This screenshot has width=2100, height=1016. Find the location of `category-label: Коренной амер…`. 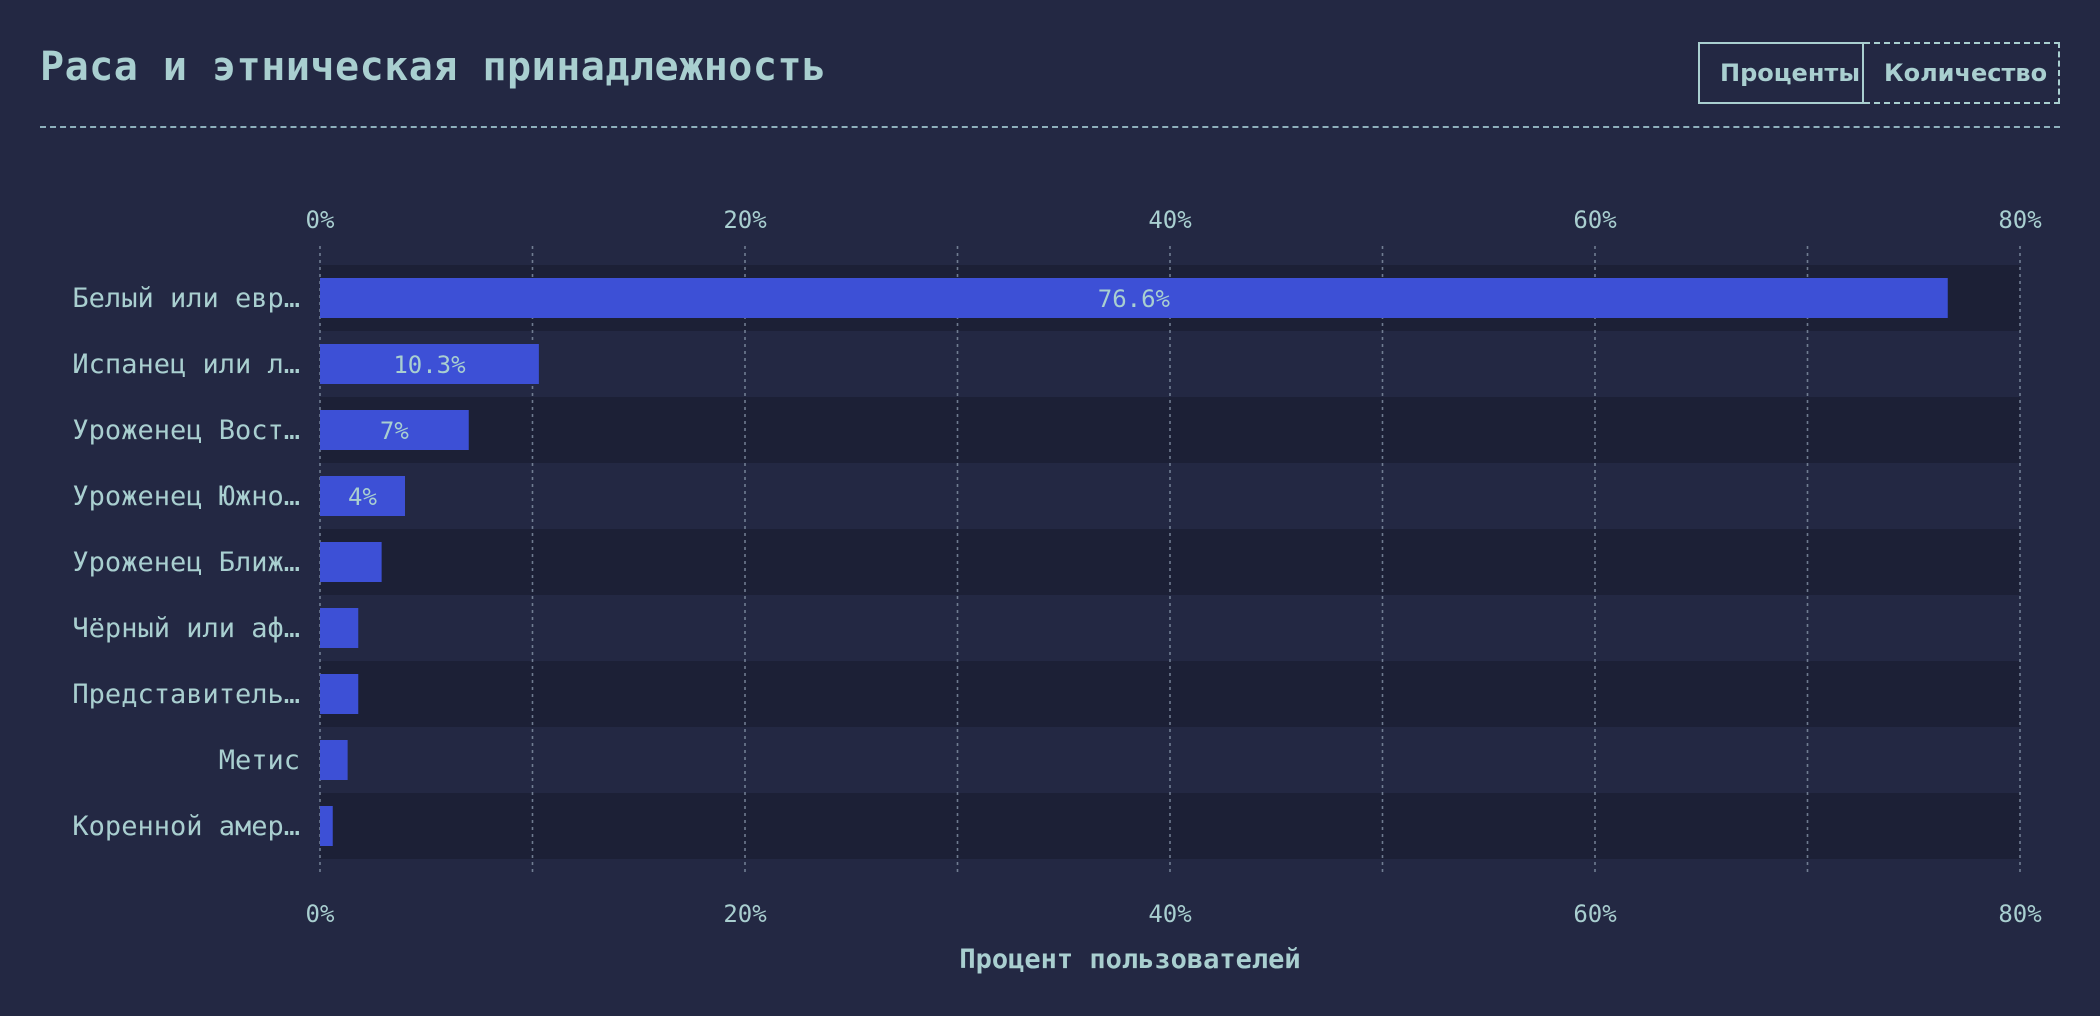

category-label: Коренной амер… is located at coordinates (186, 826).